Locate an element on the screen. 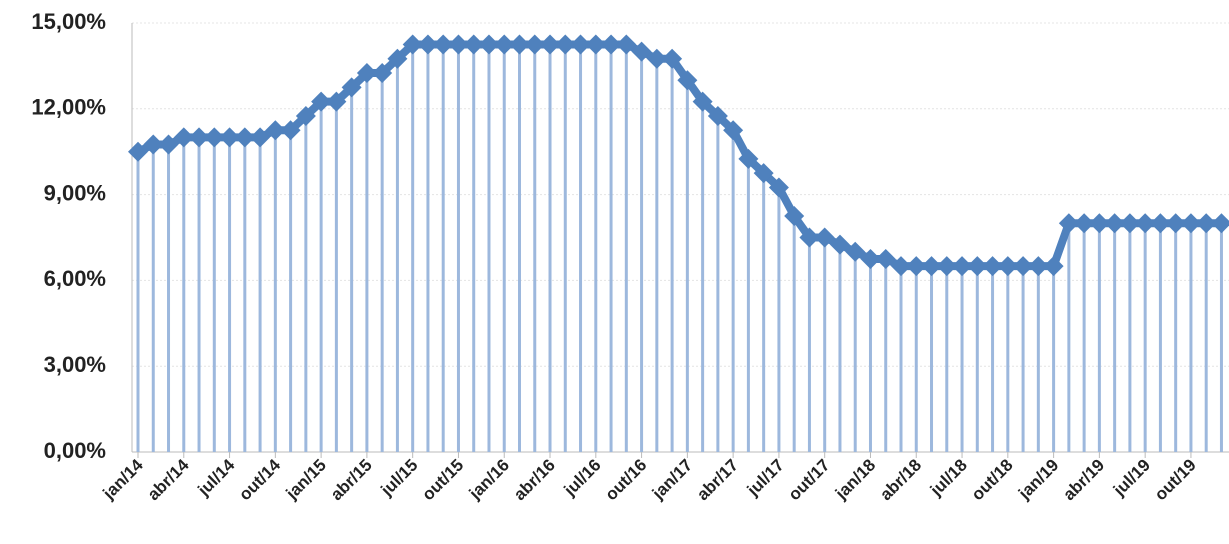  x-tick-label: jul/16 is located at coordinates (582, 477).